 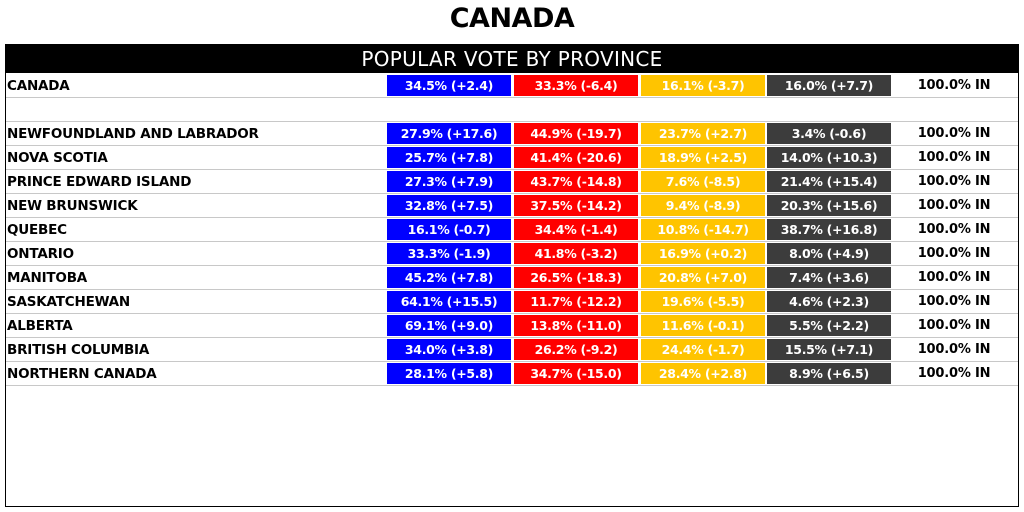 What do you see at coordinates (576, 133) in the screenshot?
I see `party2-cell: 44.9% (-19.7)` at bounding box center [576, 133].